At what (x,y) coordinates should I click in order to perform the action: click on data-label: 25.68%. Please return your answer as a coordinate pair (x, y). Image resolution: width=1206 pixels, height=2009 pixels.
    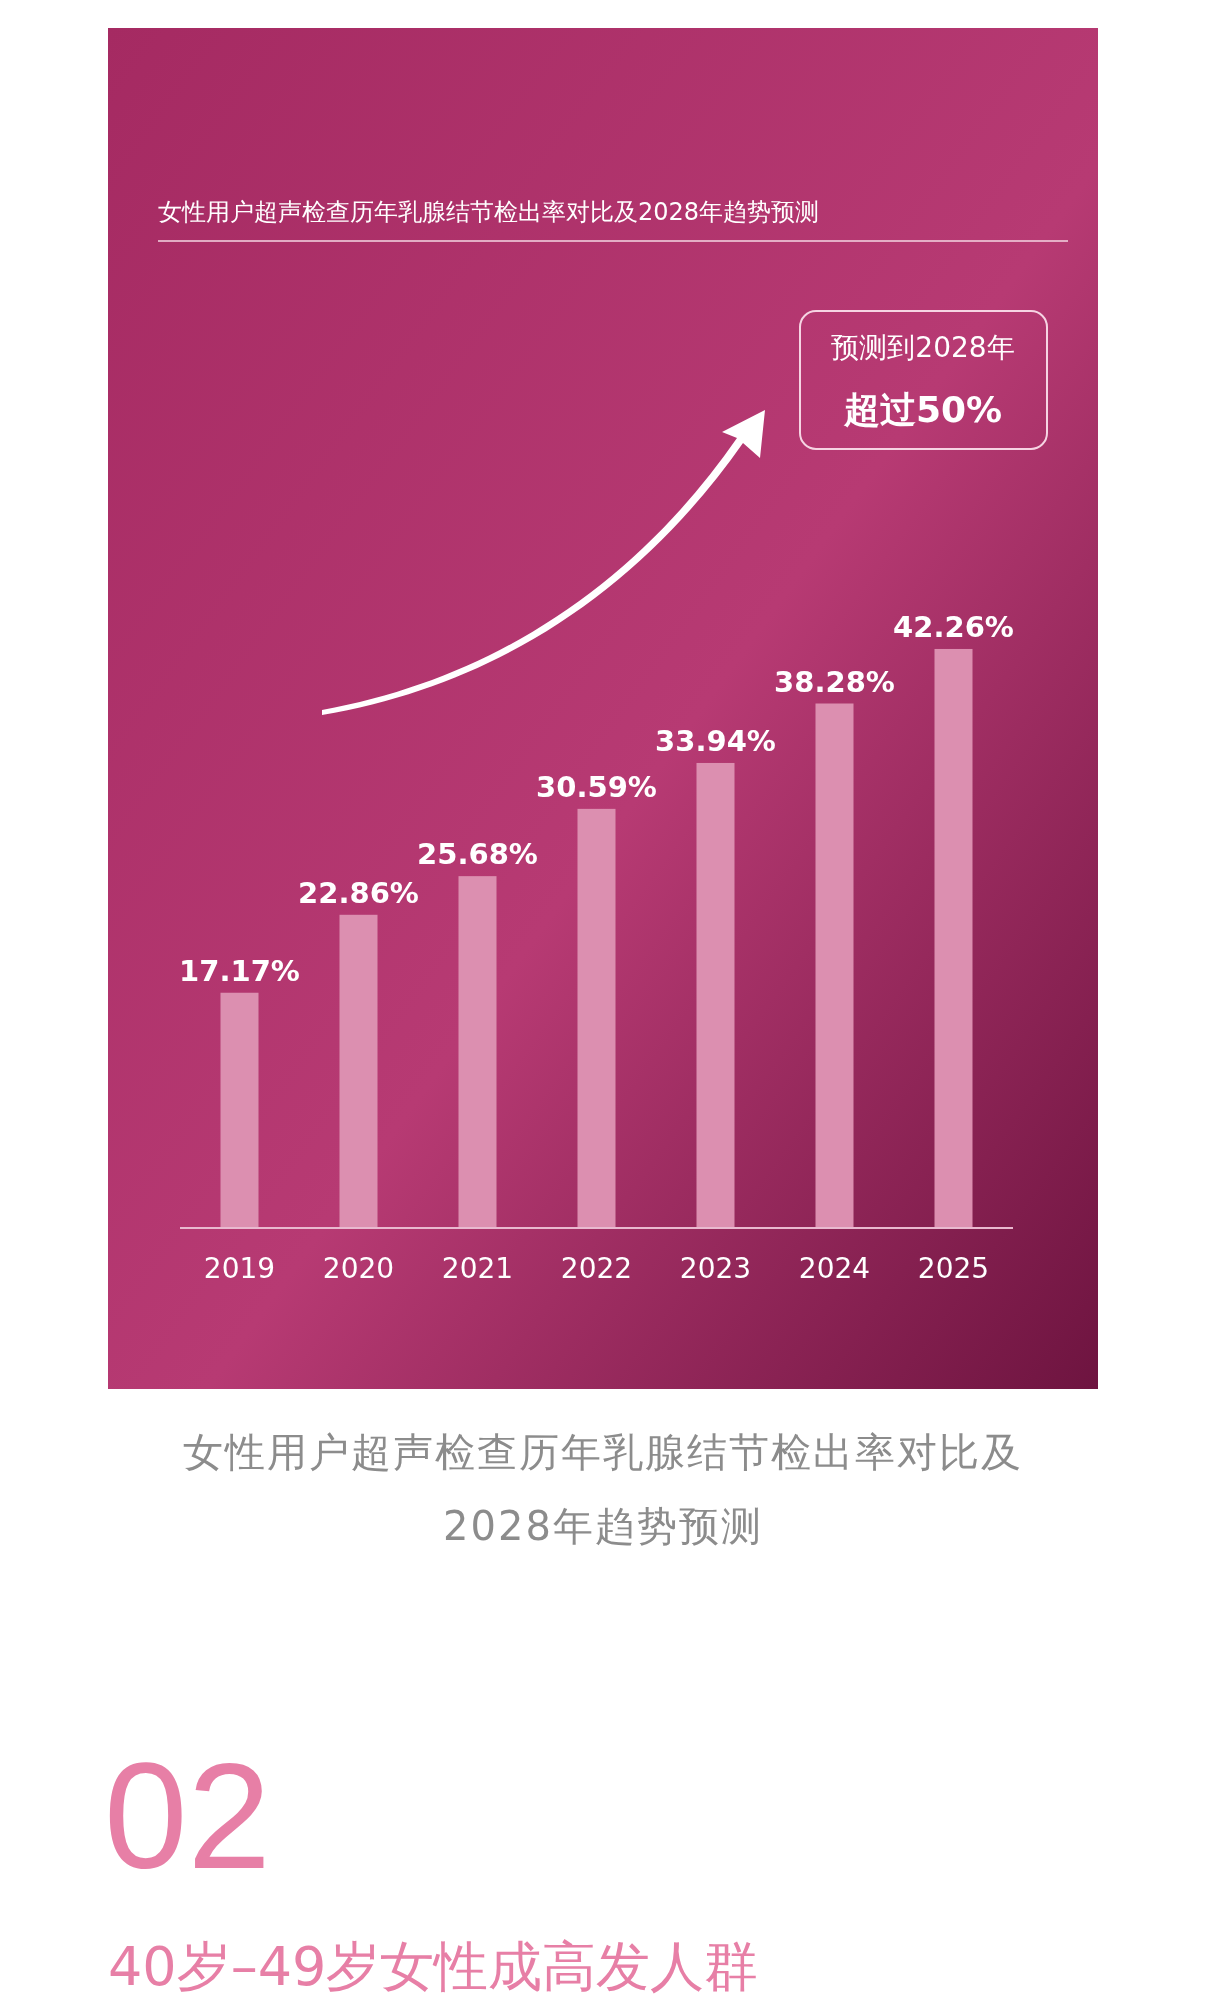
    Looking at the image, I should click on (477, 854).